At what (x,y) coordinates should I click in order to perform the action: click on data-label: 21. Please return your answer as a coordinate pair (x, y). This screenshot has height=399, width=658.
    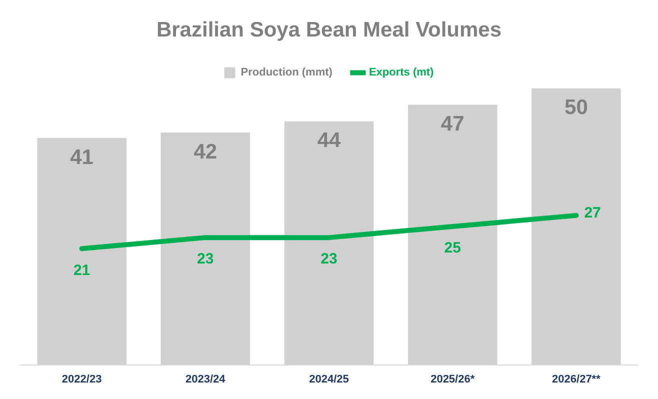
    Looking at the image, I should click on (81, 270).